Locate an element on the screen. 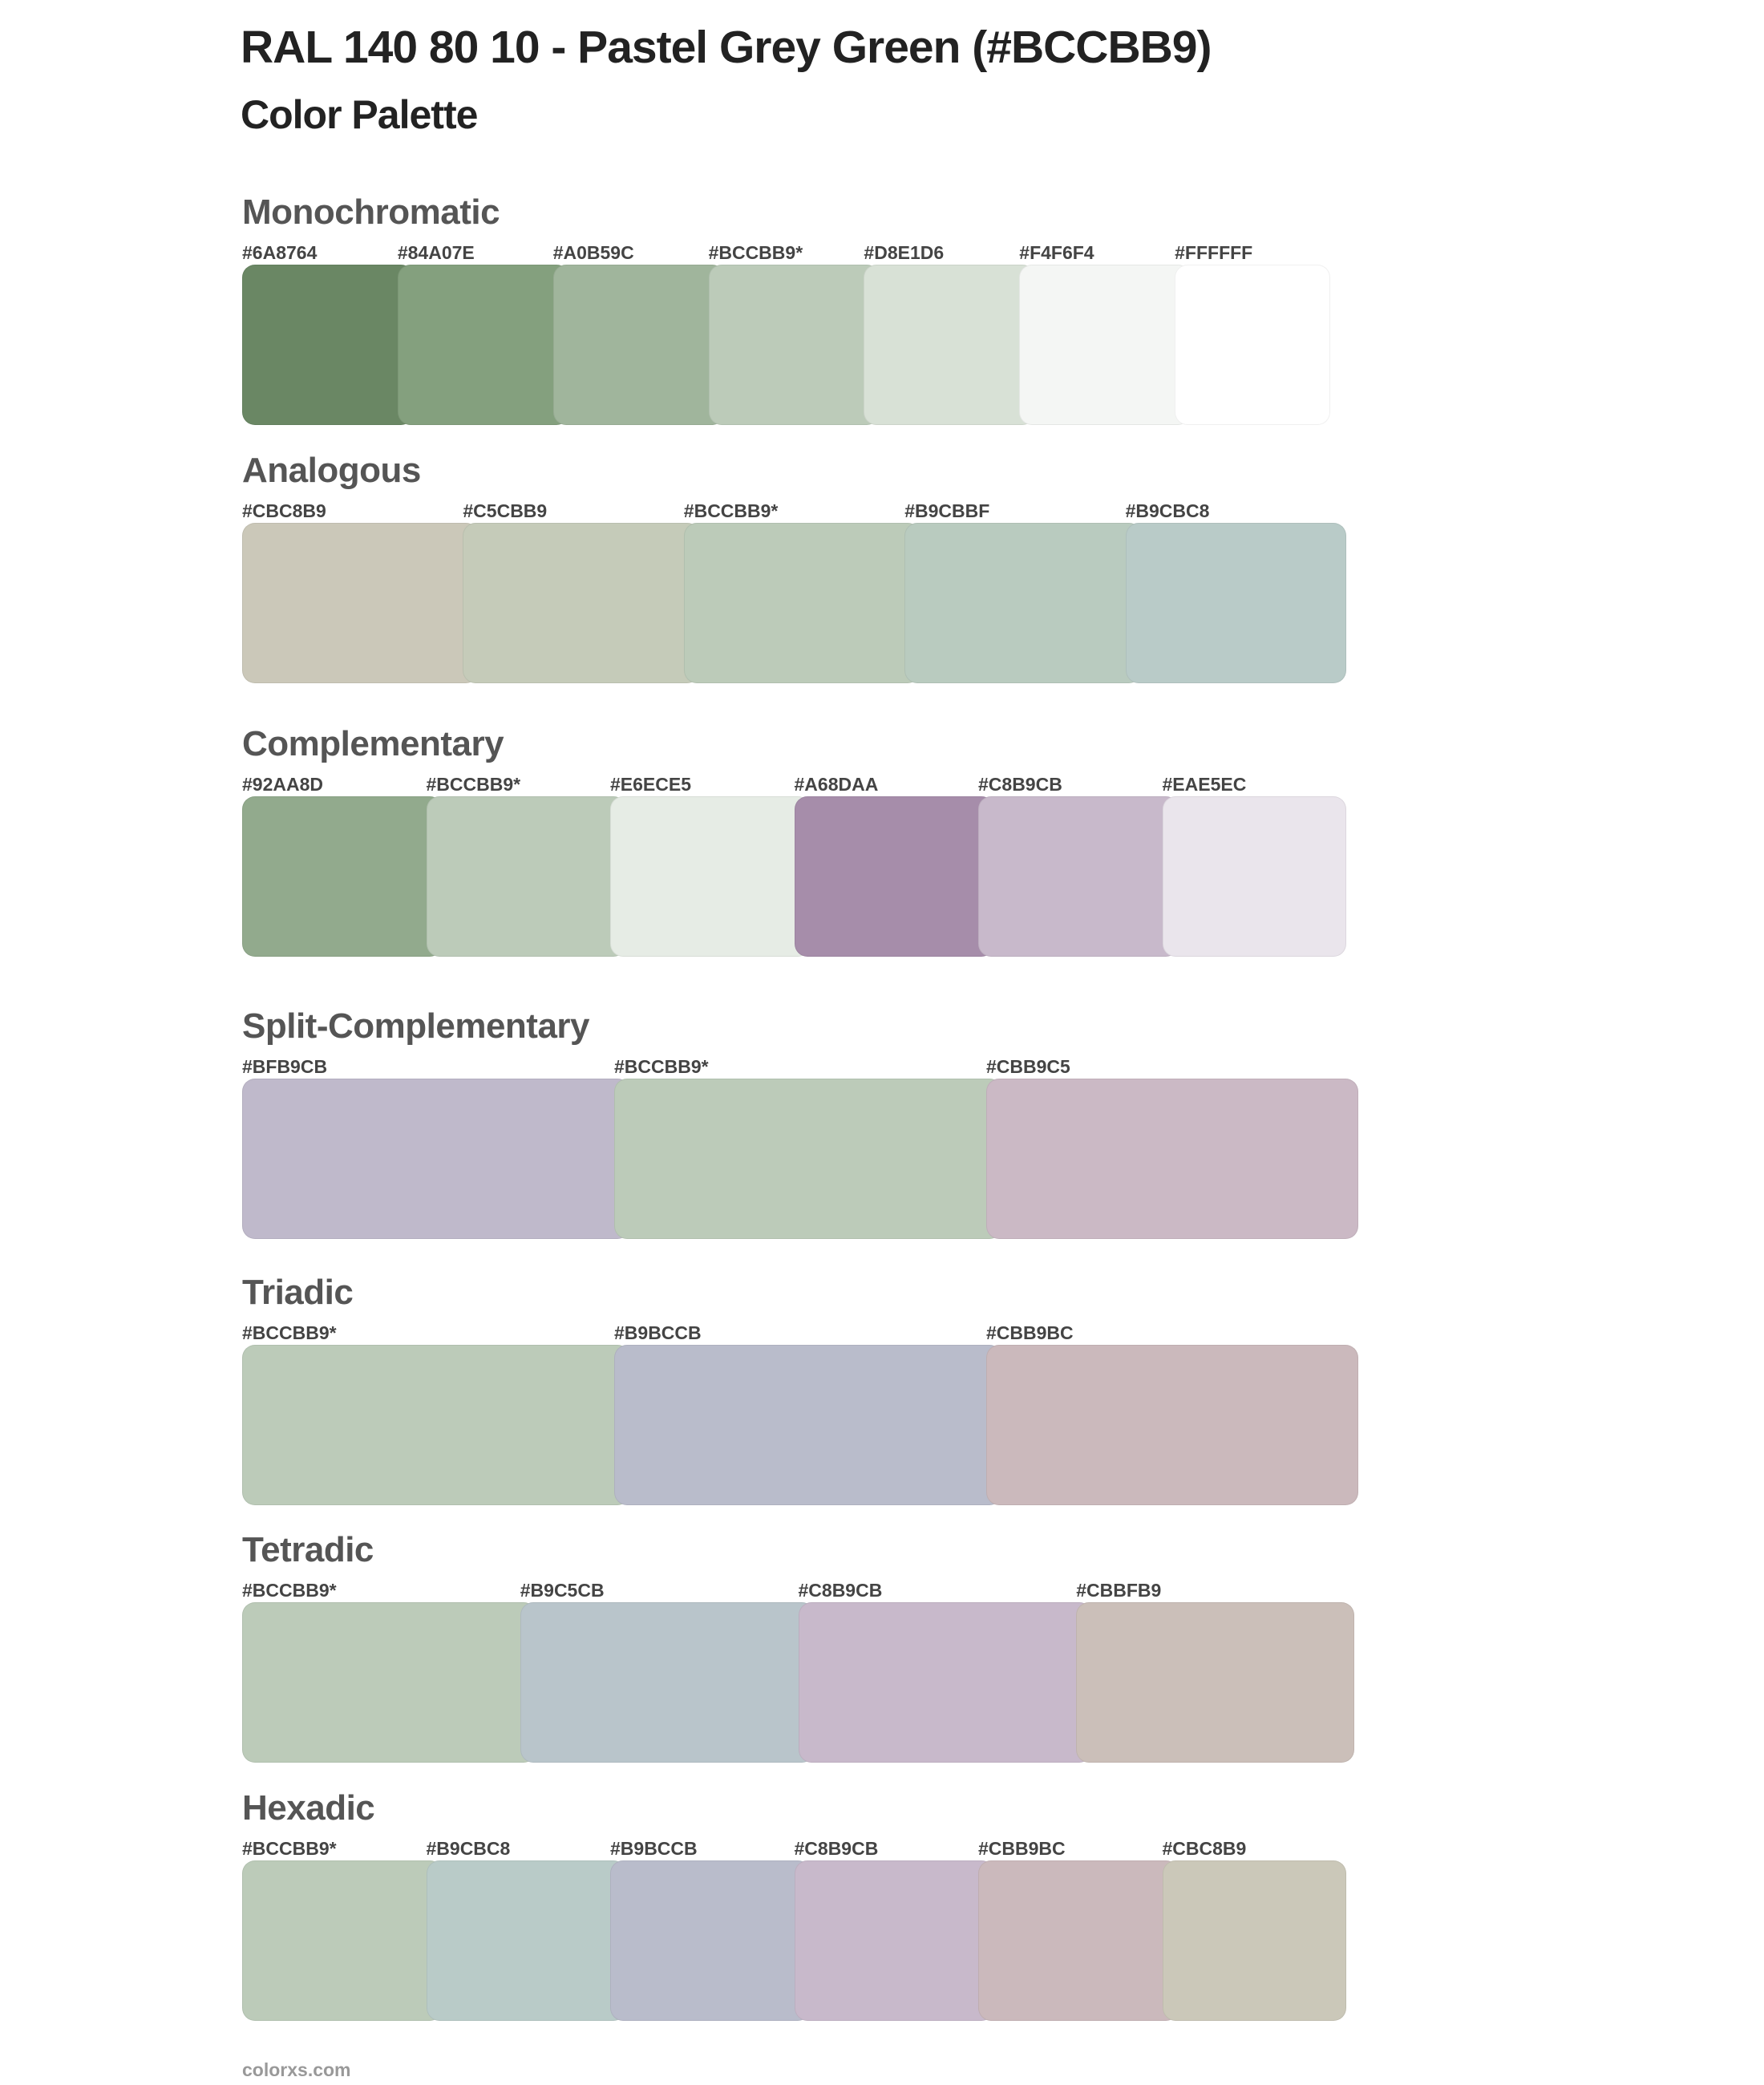 The image size is (1764, 2085). swatch-hex-label: #6A8764 is located at coordinates (280, 253).